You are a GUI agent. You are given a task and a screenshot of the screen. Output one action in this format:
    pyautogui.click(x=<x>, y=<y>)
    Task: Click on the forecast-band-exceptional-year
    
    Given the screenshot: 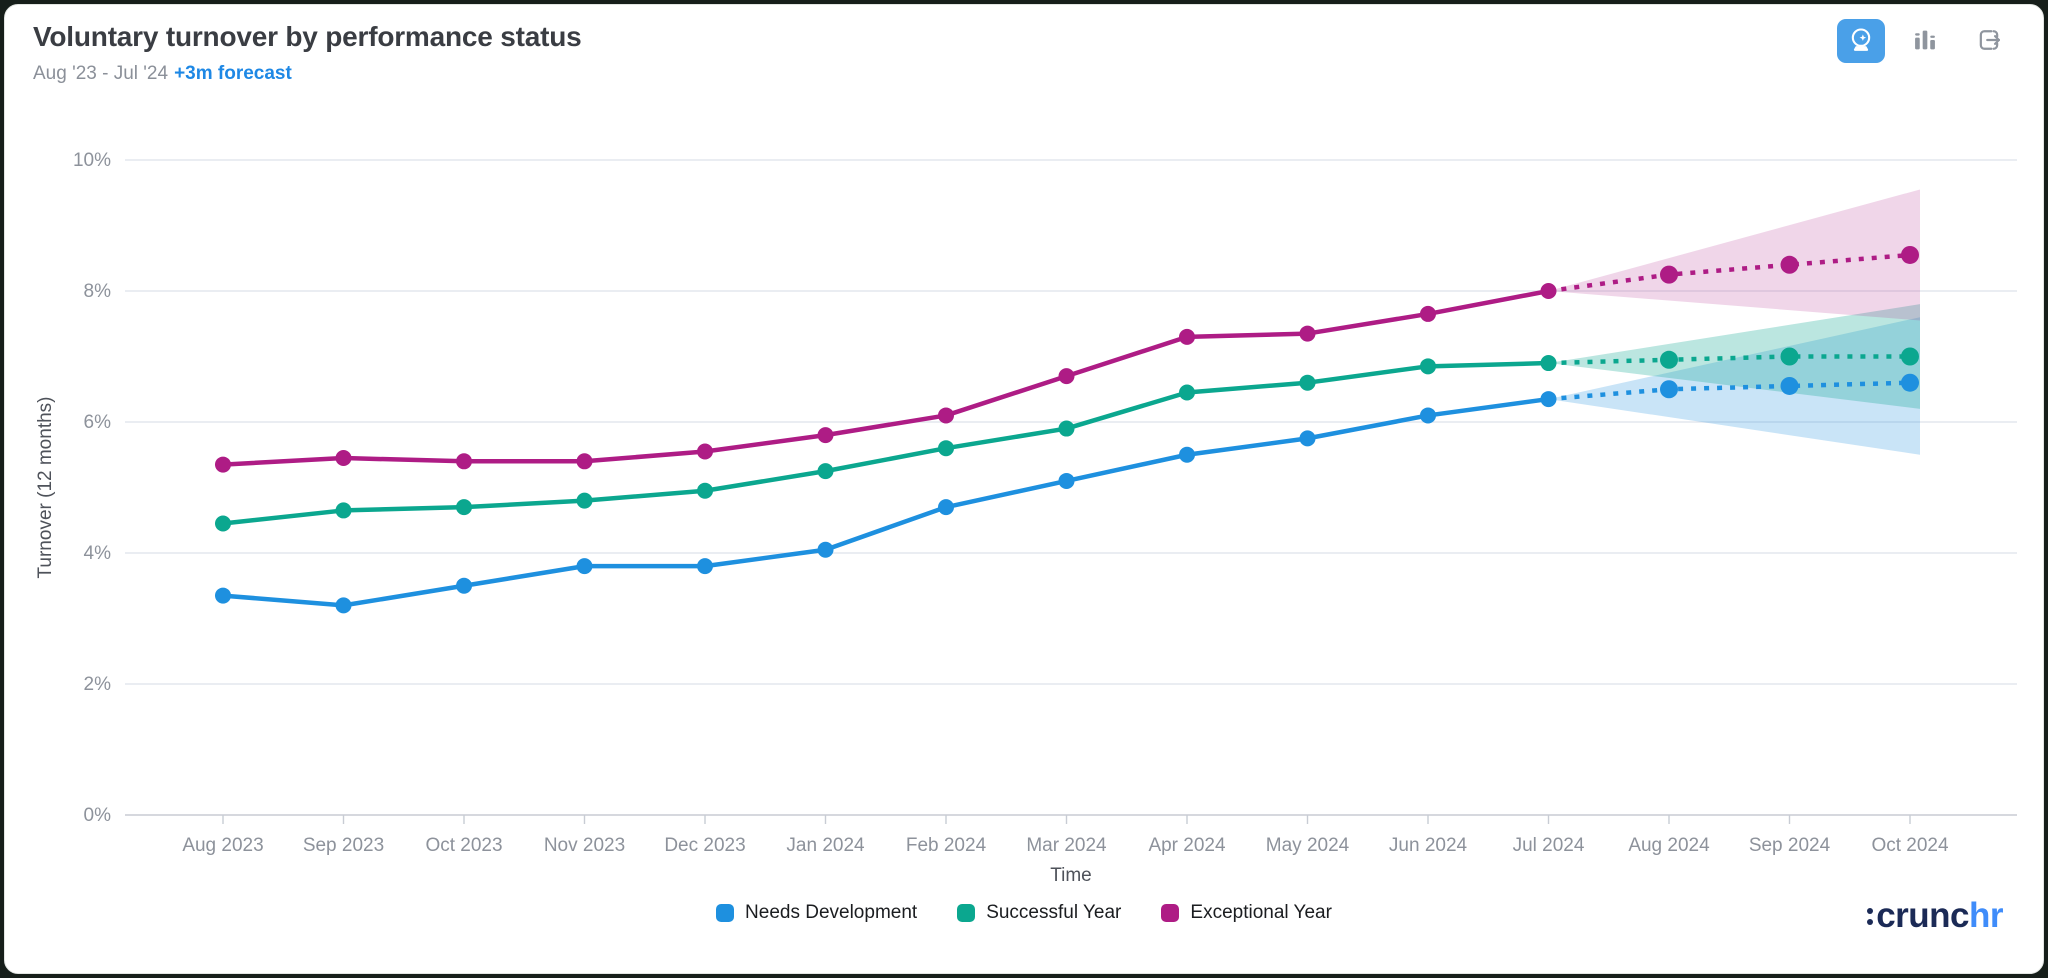 What is the action you would take?
    pyautogui.click(x=1734, y=255)
    